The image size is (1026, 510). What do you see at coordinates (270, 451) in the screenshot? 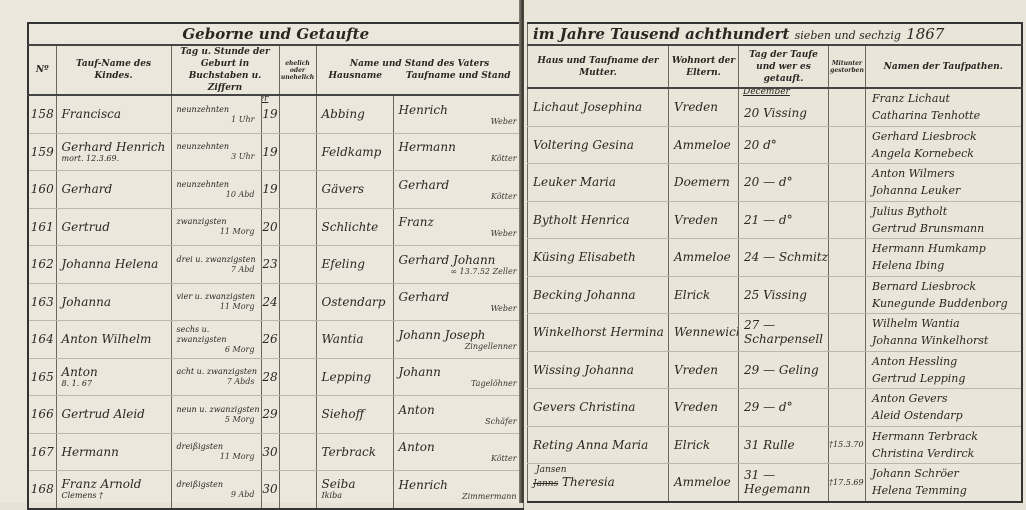
I see `birth-day-text: 30` at bounding box center [270, 451].